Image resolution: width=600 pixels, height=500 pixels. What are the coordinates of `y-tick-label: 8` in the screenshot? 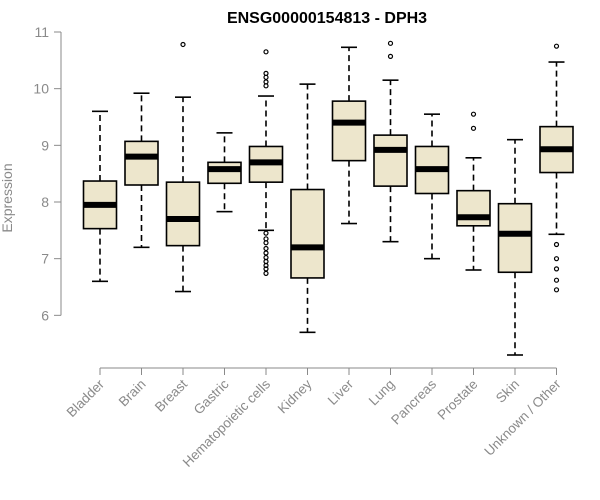 It's located at (45, 202).